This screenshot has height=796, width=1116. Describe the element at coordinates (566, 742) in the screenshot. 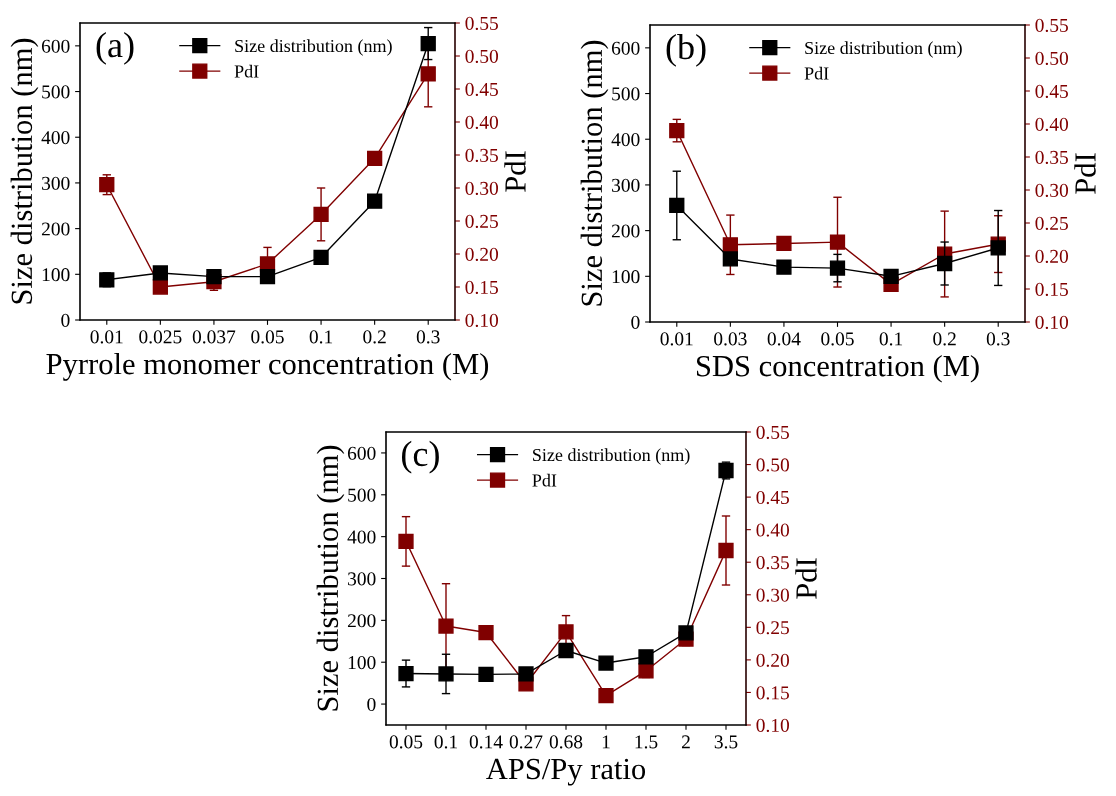

I see `x-tick-label: 0.68` at that location.